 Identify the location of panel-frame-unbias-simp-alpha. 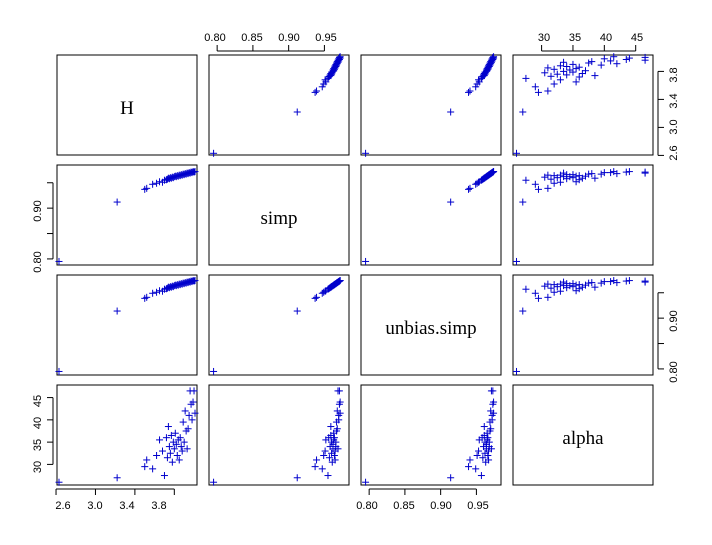
(583, 325).